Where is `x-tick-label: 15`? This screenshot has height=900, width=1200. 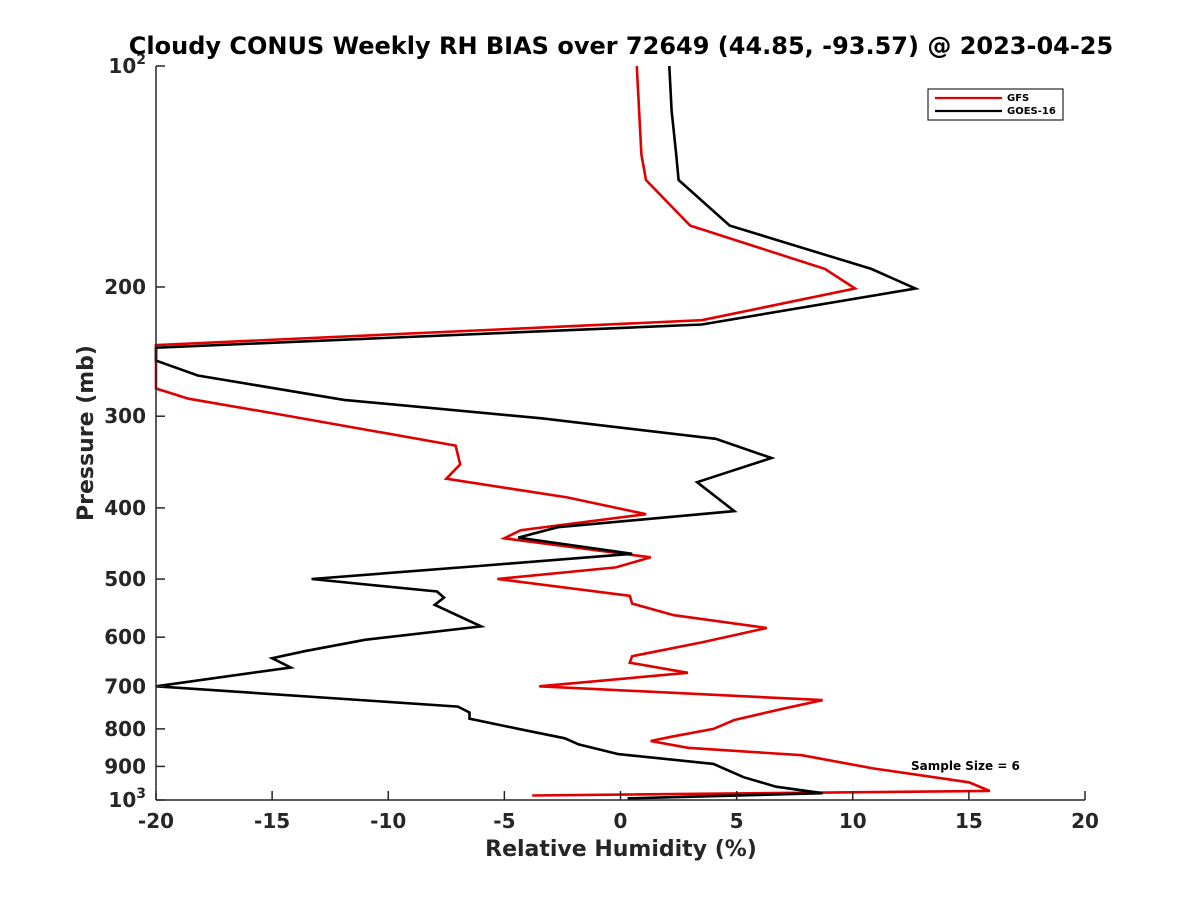 x-tick-label: 15 is located at coordinates (969, 821).